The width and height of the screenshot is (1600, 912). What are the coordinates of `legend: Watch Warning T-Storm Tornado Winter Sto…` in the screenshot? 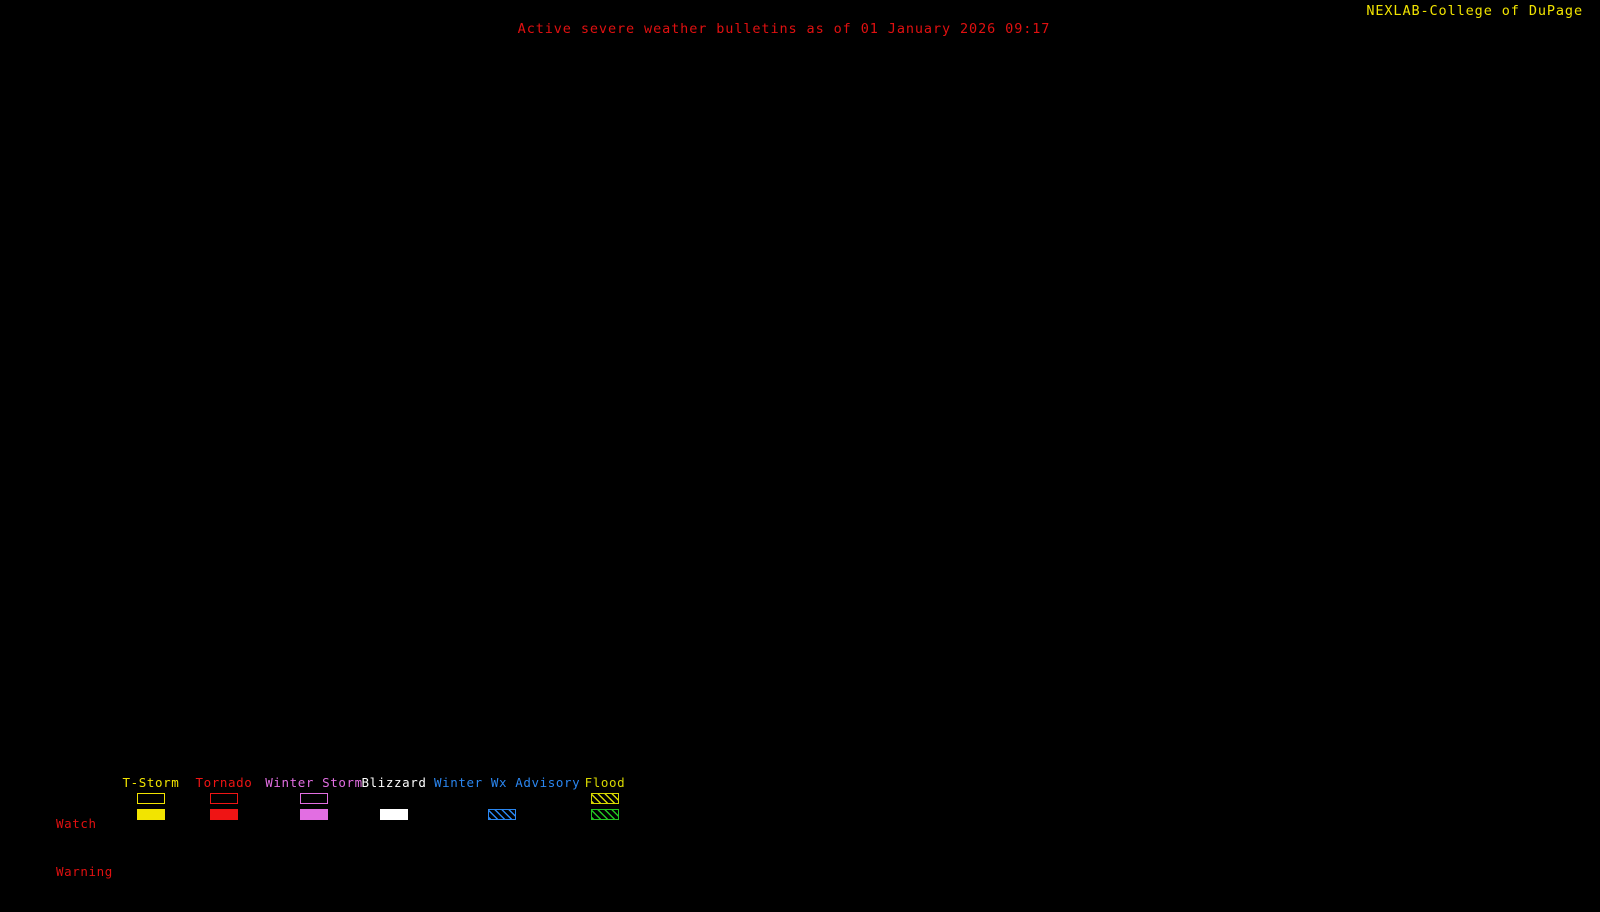 It's located at (800, 825).